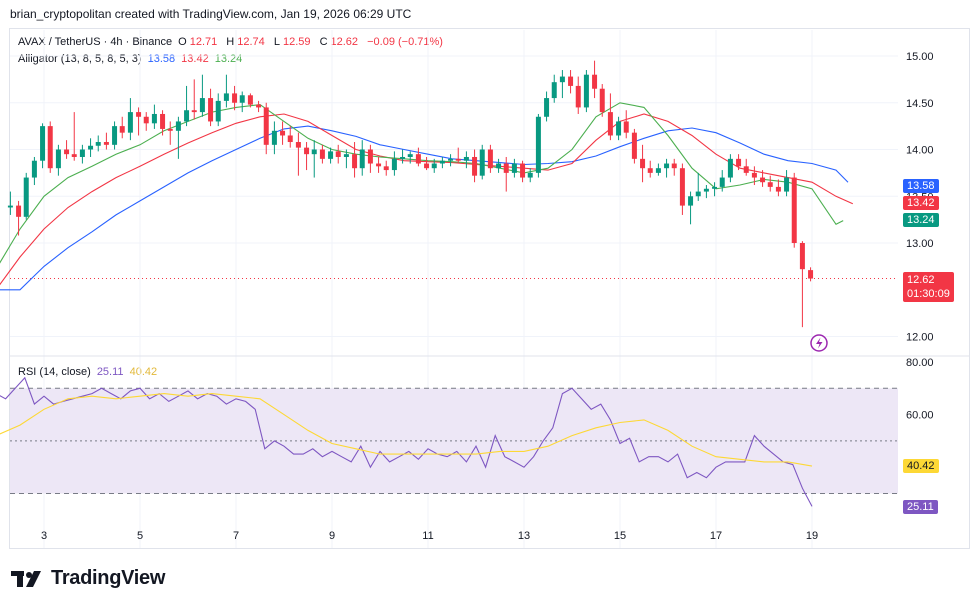 This screenshot has height=609, width=980. Describe the element at coordinates (921, 186) in the screenshot. I see `jaw-price-tag: 13.58` at that location.